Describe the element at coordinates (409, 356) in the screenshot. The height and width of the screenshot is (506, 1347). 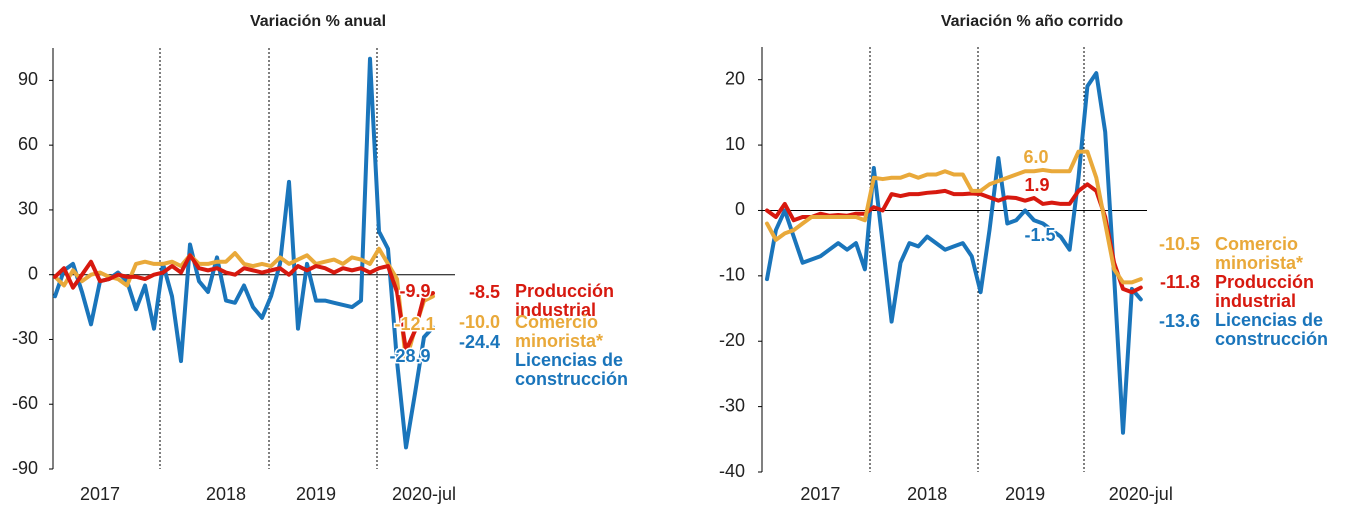
I see `data-label: -28.9` at that location.